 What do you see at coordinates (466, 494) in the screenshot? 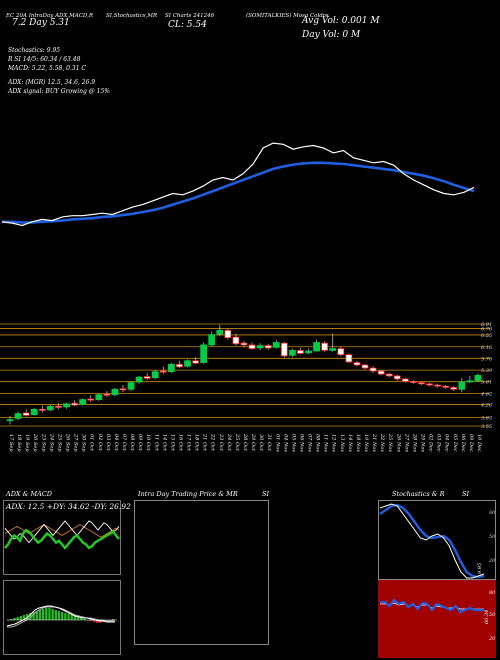
I see `stoch-panel-suffix: SI` at bounding box center [466, 494].